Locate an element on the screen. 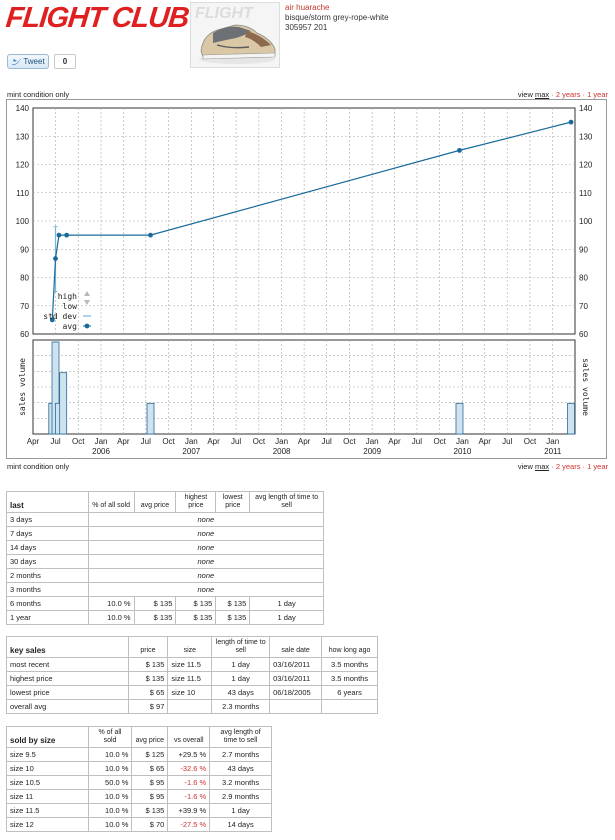 The width and height of the screenshot is (615, 840). table-row: 30 days none is located at coordinates (165, 561).